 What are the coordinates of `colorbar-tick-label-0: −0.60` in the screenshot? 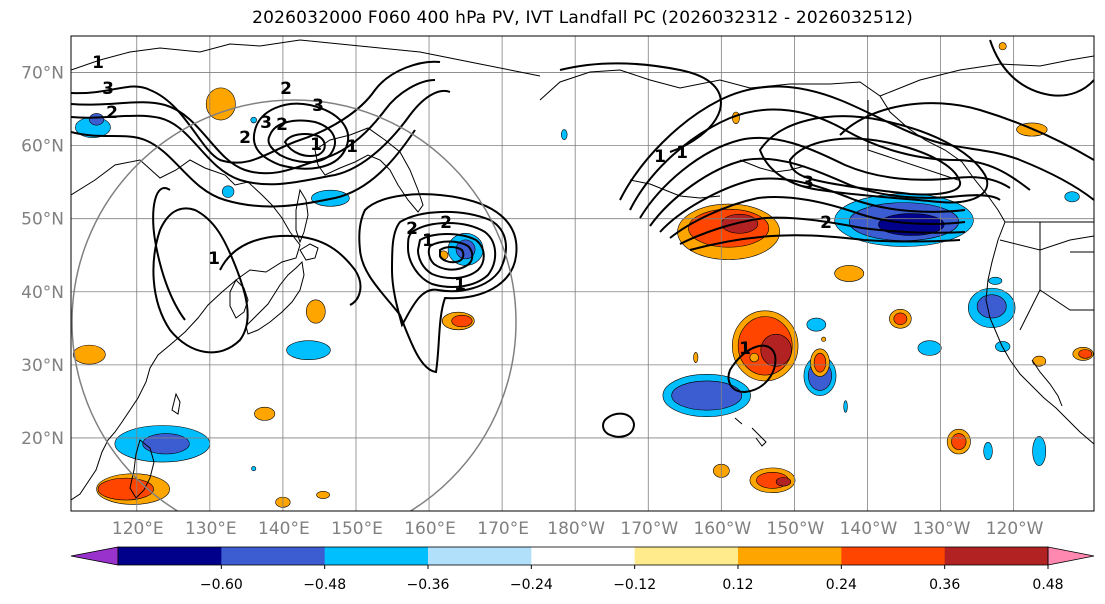 It's located at (221, 585).